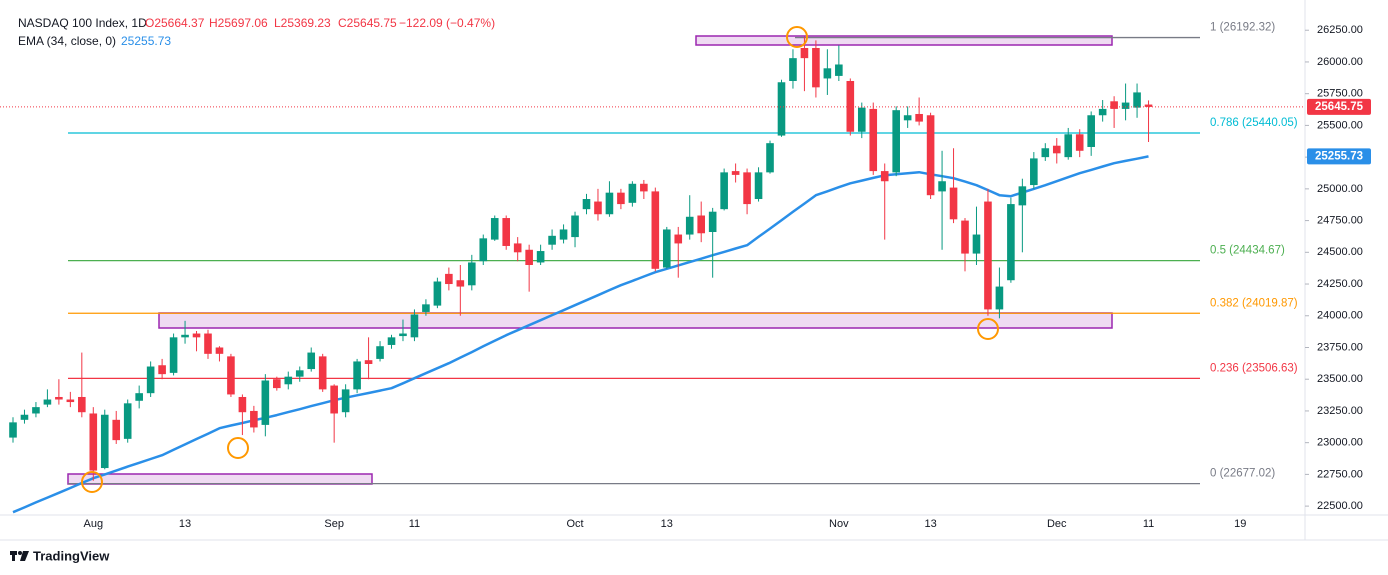 This screenshot has height=575, width=1388. I want to click on fib-label: 0 (22677.02), so click(1242, 474).